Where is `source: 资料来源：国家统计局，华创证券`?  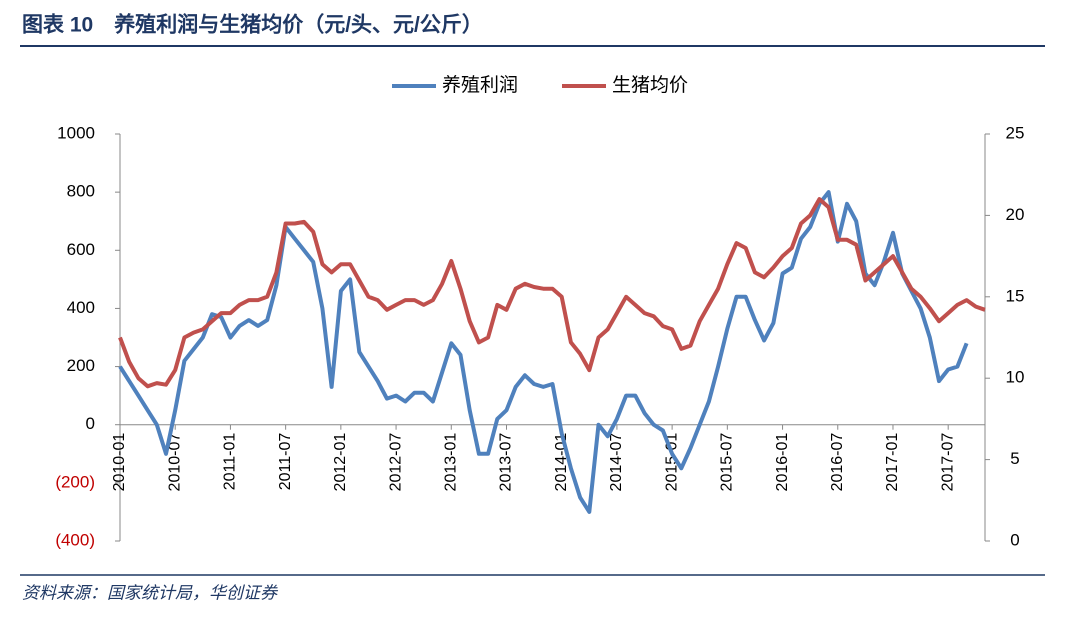 source: 资料来源：国家统计局，华创证券 is located at coordinates (150, 592).